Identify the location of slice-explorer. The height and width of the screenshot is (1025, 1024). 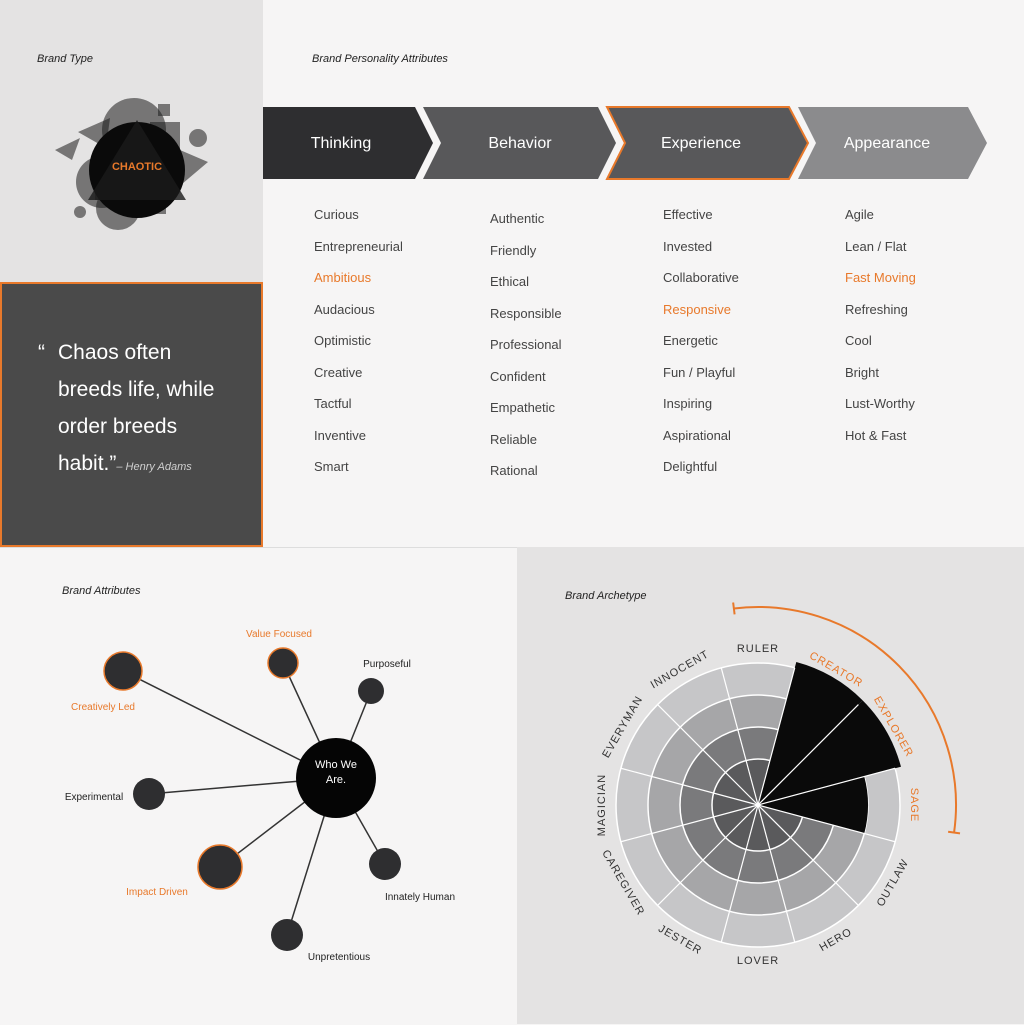
(829, 752).